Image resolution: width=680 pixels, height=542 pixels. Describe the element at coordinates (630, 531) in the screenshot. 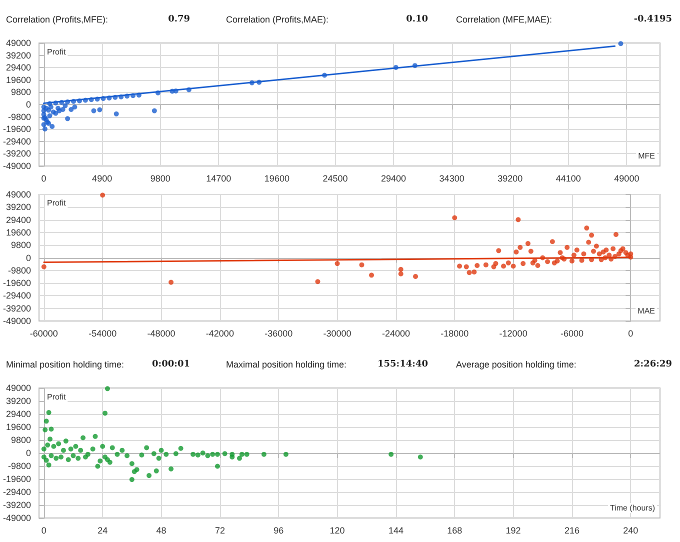

I see `x-tick-label: 240` at that location.